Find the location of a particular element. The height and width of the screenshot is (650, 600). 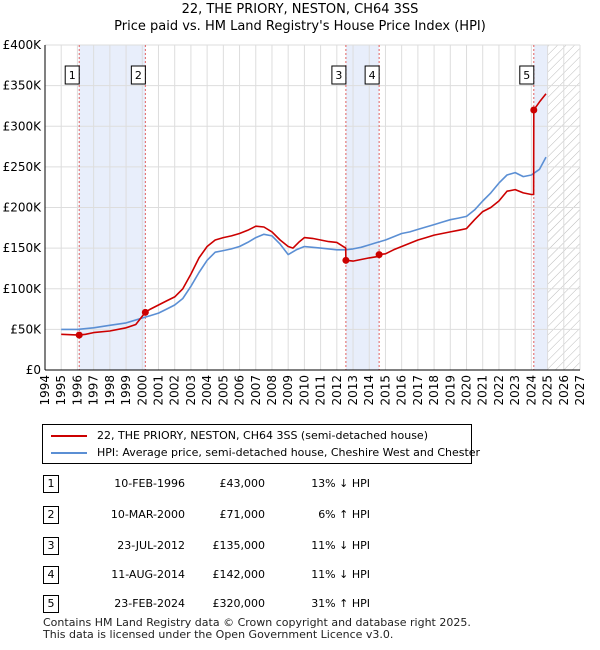

y-tick-label: £350K is located at coordinates (23, 86).